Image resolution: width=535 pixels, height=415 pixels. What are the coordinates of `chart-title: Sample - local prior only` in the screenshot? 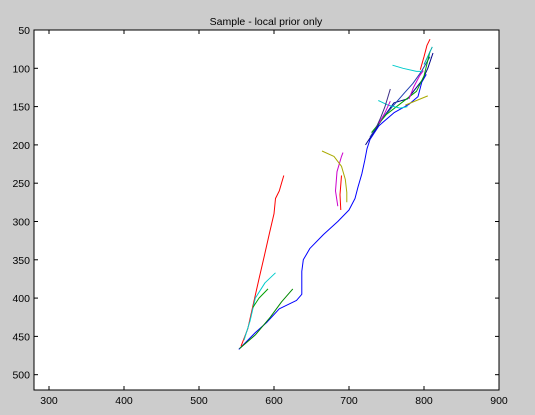 It's located at (266, 22).